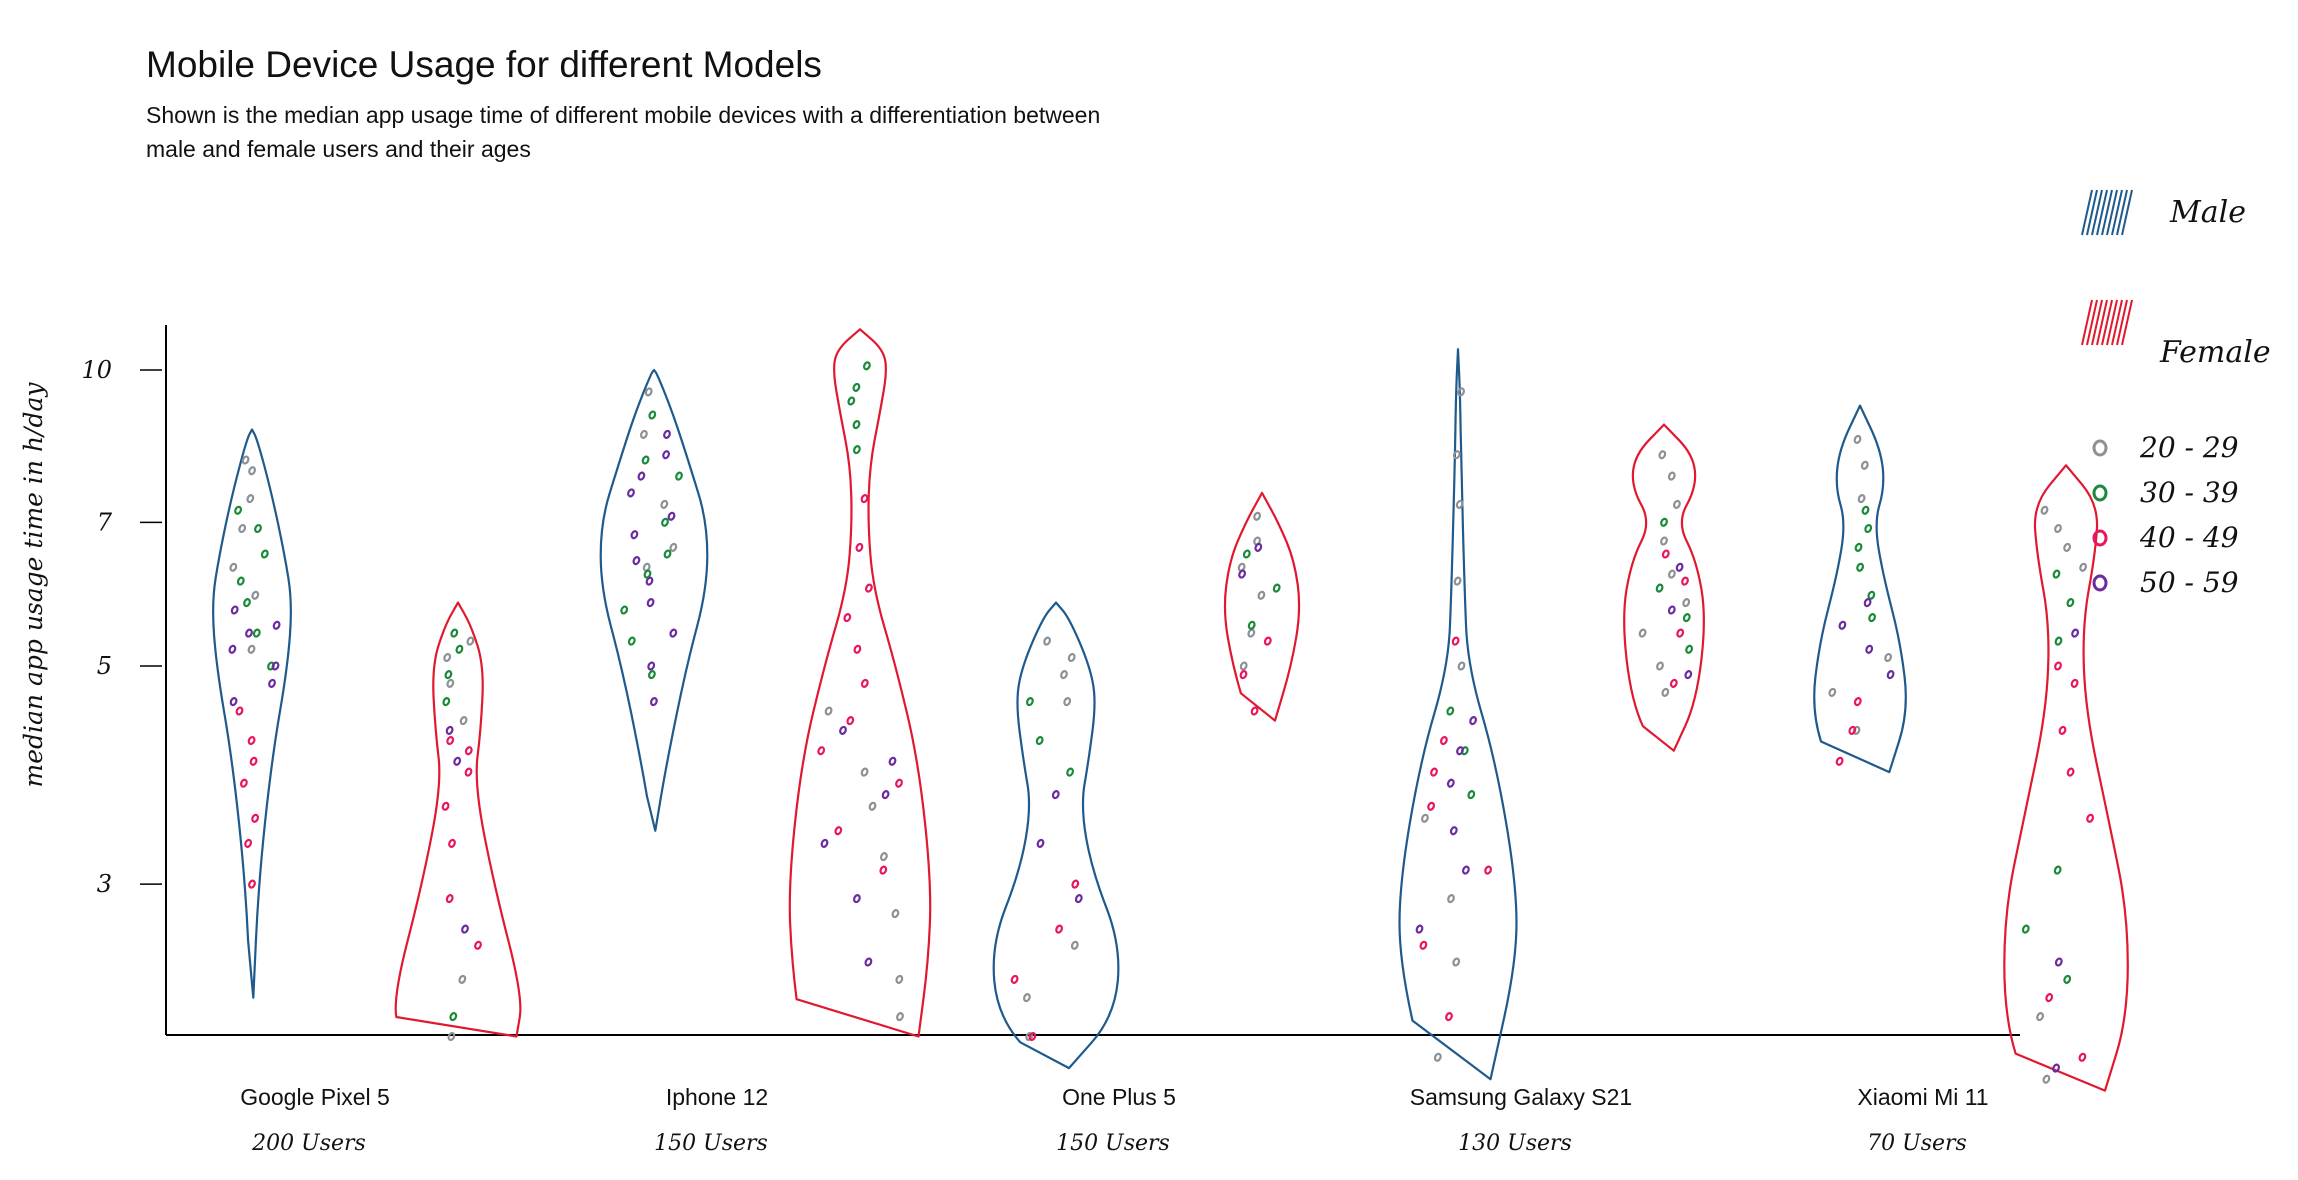 Image resolution: width=2298 pixels, height=1180 pixels. What do you see at coordinates (2215, 352) in the screenshot?
I see `legend-female-label: Female` at bounding box center [2215, 352].